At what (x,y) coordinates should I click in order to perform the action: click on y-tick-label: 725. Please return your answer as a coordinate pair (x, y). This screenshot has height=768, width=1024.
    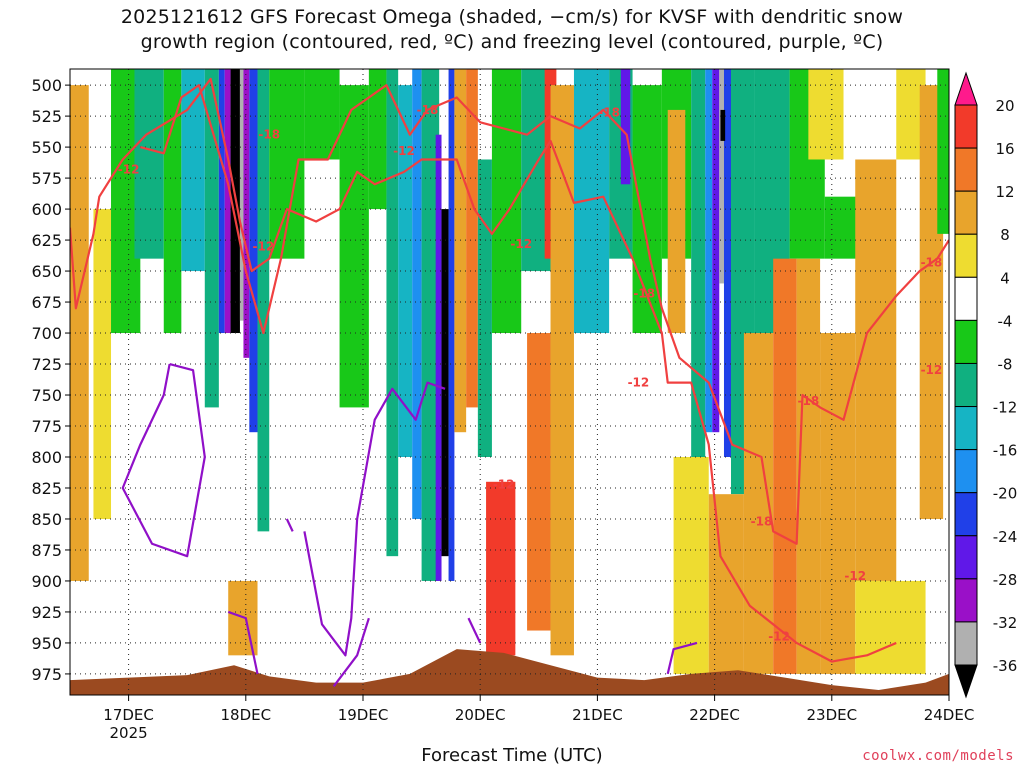
    Looking at the image, I should click on (46, 364).